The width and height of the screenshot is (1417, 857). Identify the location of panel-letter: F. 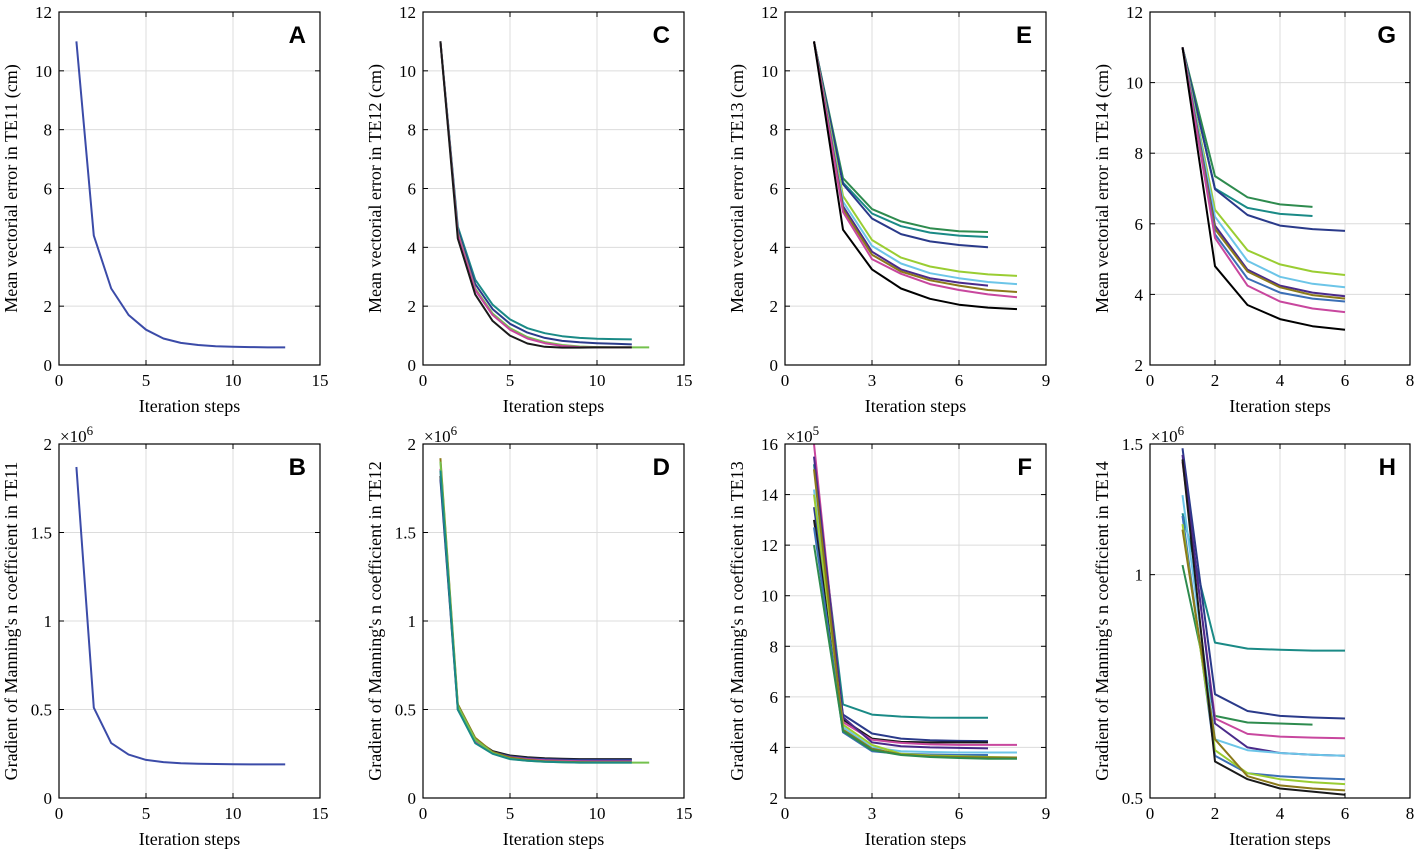
(1024, 467).